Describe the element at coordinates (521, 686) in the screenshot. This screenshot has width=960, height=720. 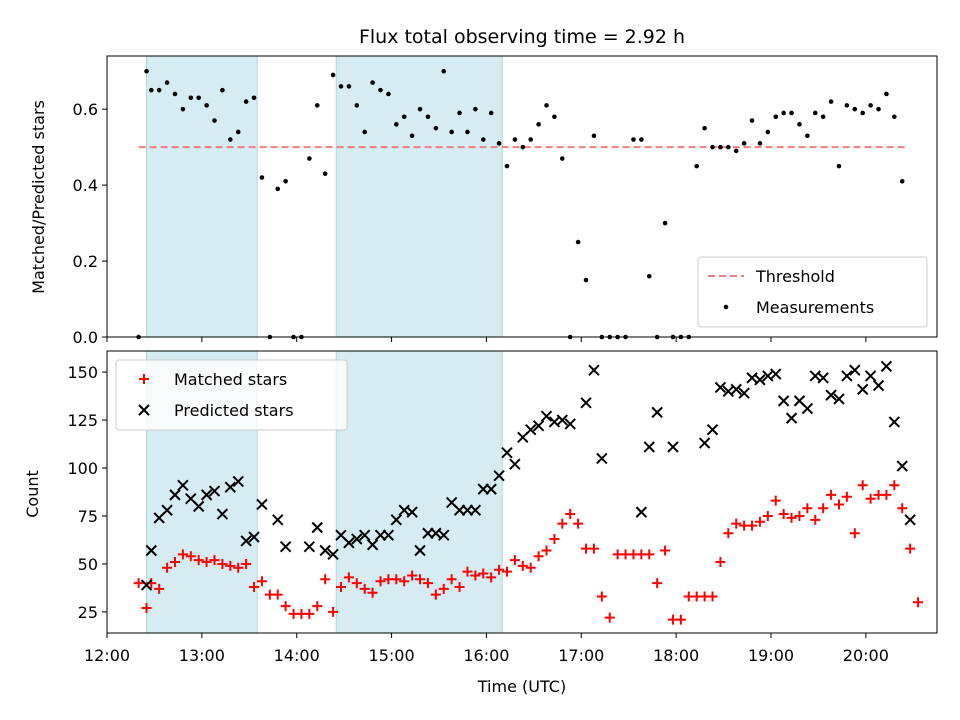
I see `x-axis-label: Time (UTC)` at that location.